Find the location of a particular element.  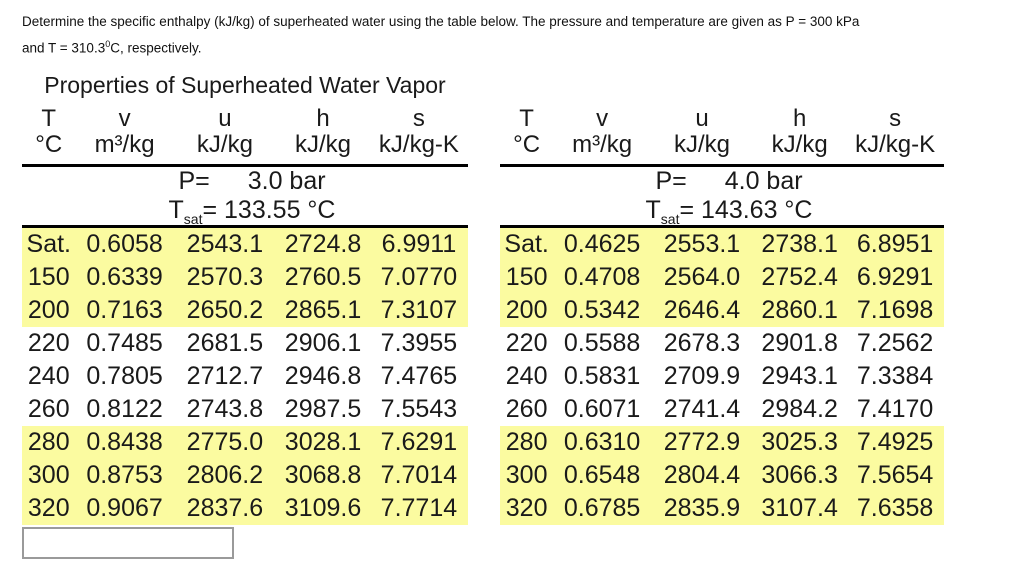

tsat-value: = 133.55 °C is located at coordinates (269, 210).